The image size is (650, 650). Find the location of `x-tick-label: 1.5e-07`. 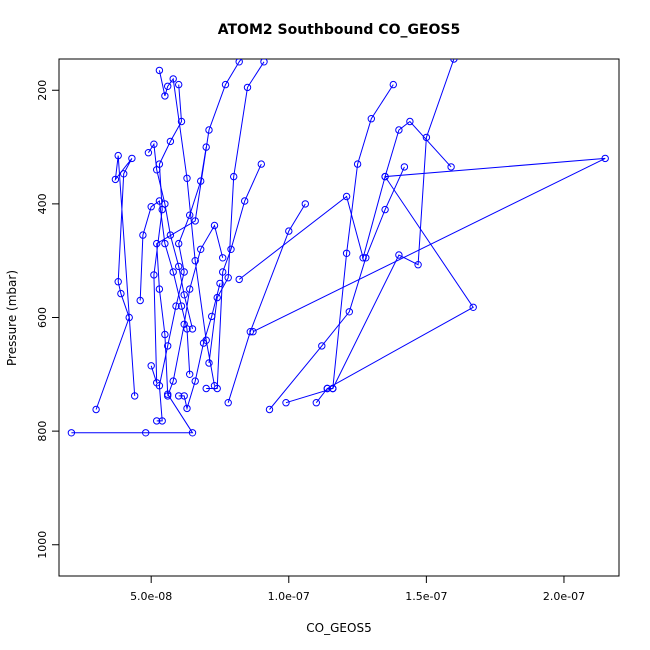

x-tick-label: 1.5e-07 is located at coordinates (426, 596).